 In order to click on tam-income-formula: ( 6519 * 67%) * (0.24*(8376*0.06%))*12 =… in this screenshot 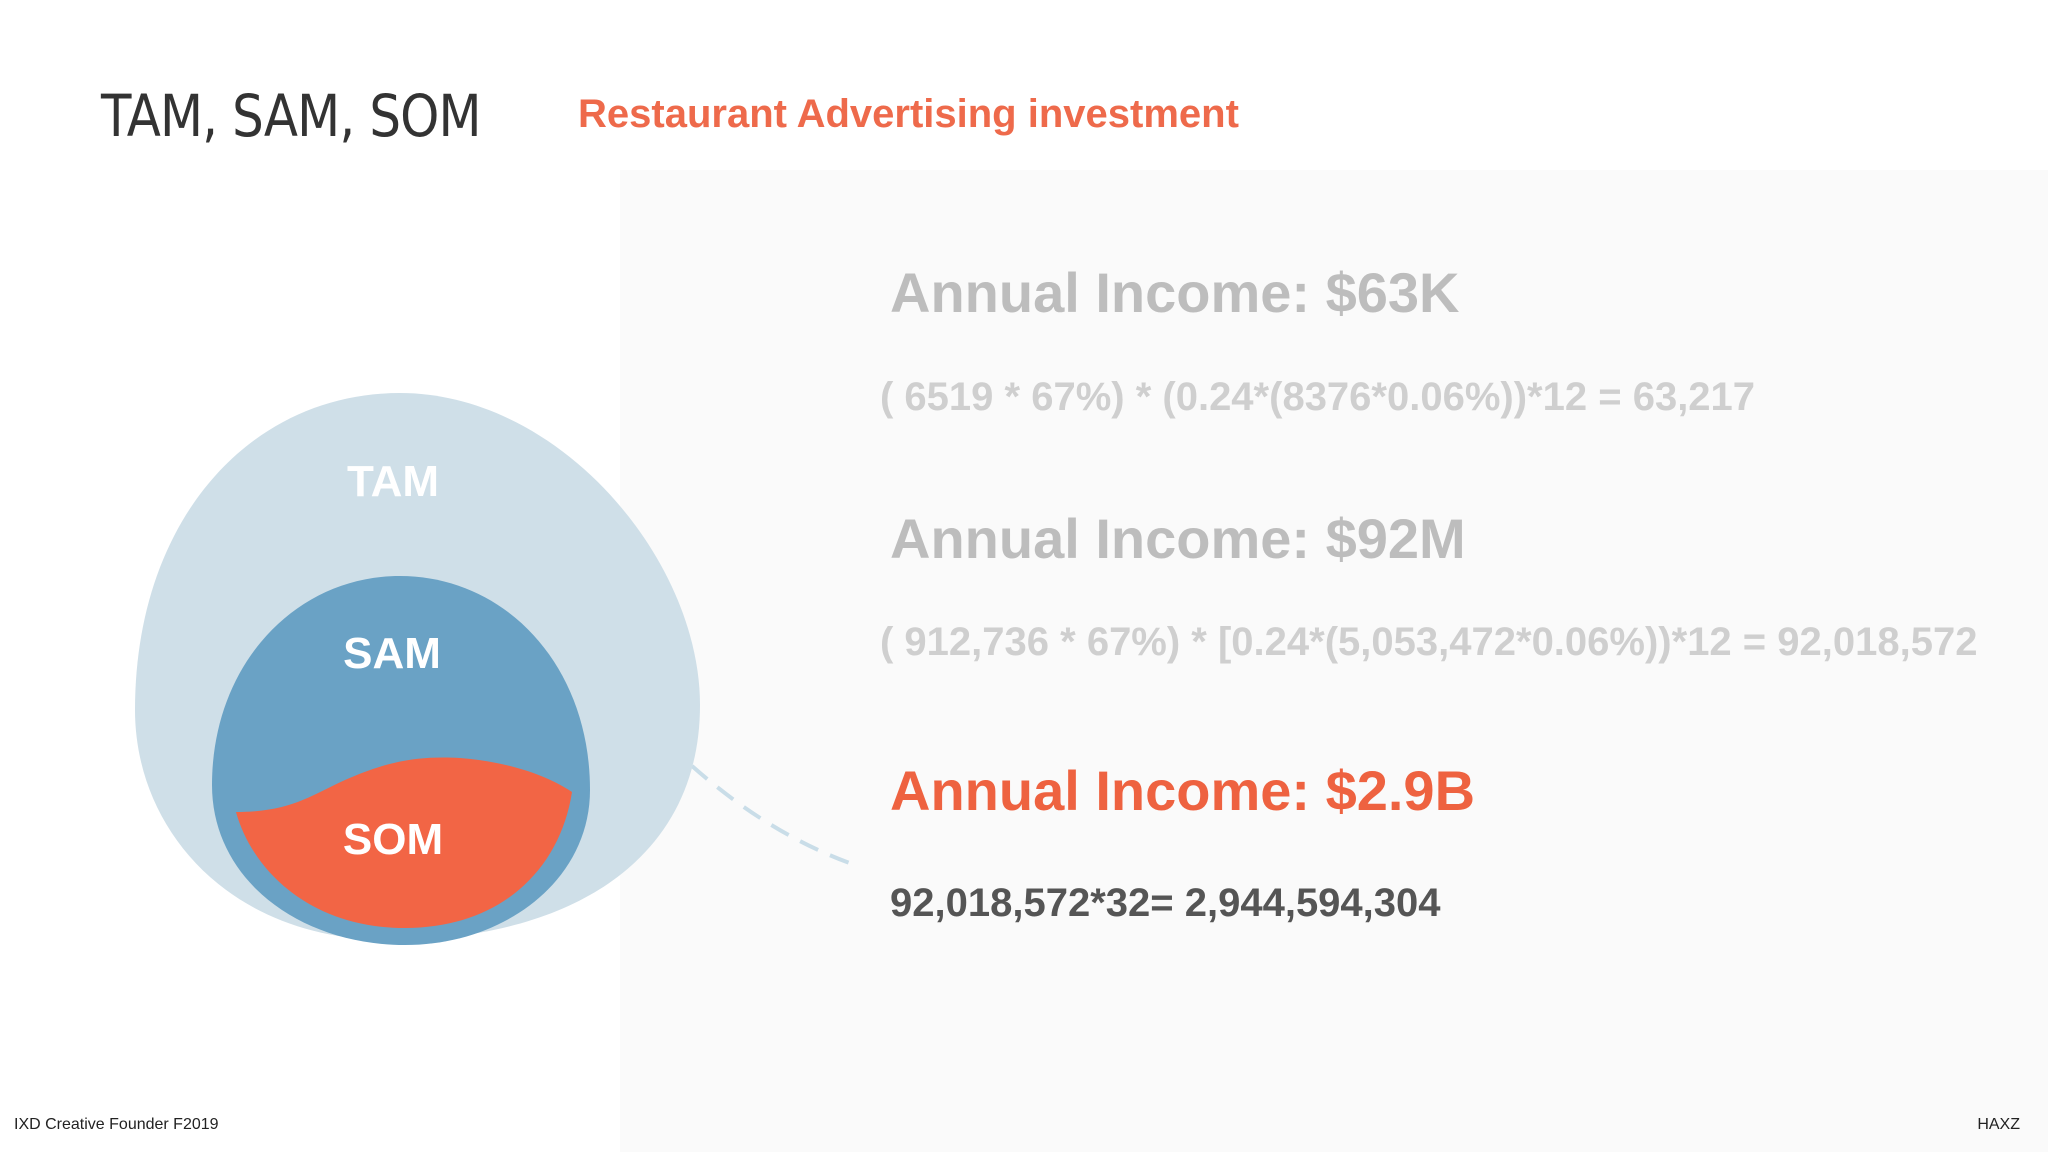, I will do `click(1318, 397)`.